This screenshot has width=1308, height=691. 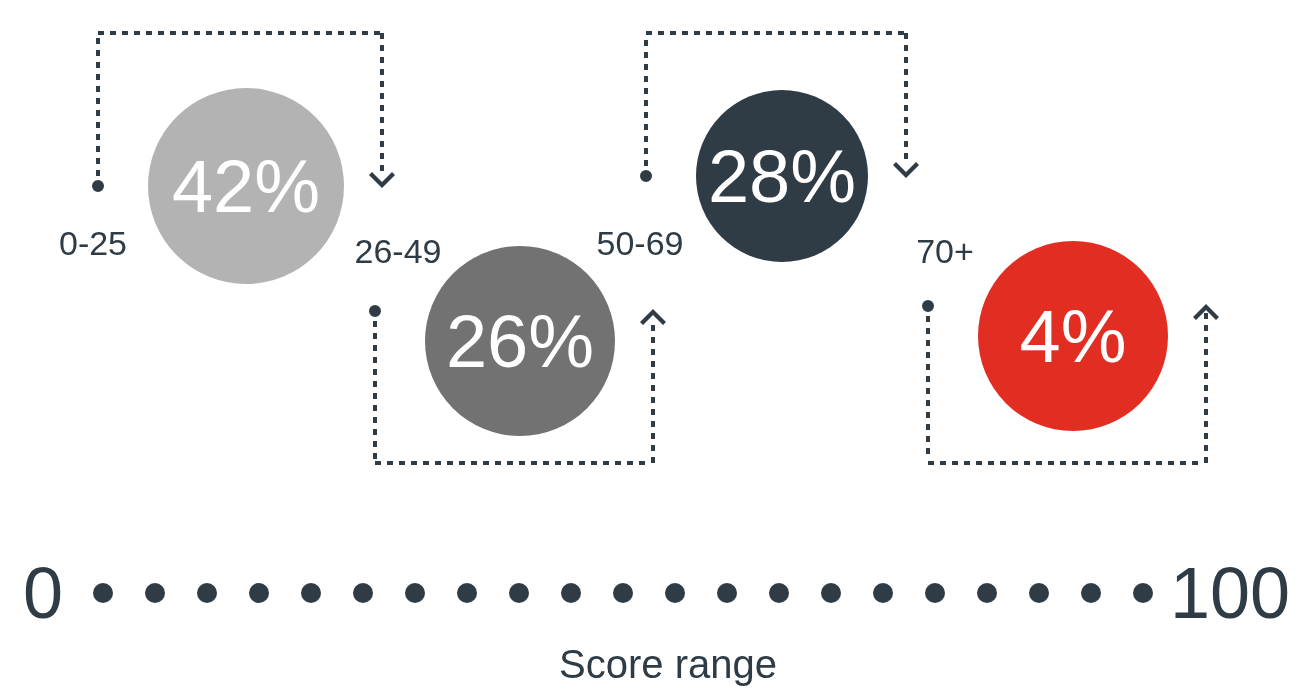 What do you see at coordinates (246, 186) in the screenshot?
I see `data-label: 42%` at bounding box center [246, 186].